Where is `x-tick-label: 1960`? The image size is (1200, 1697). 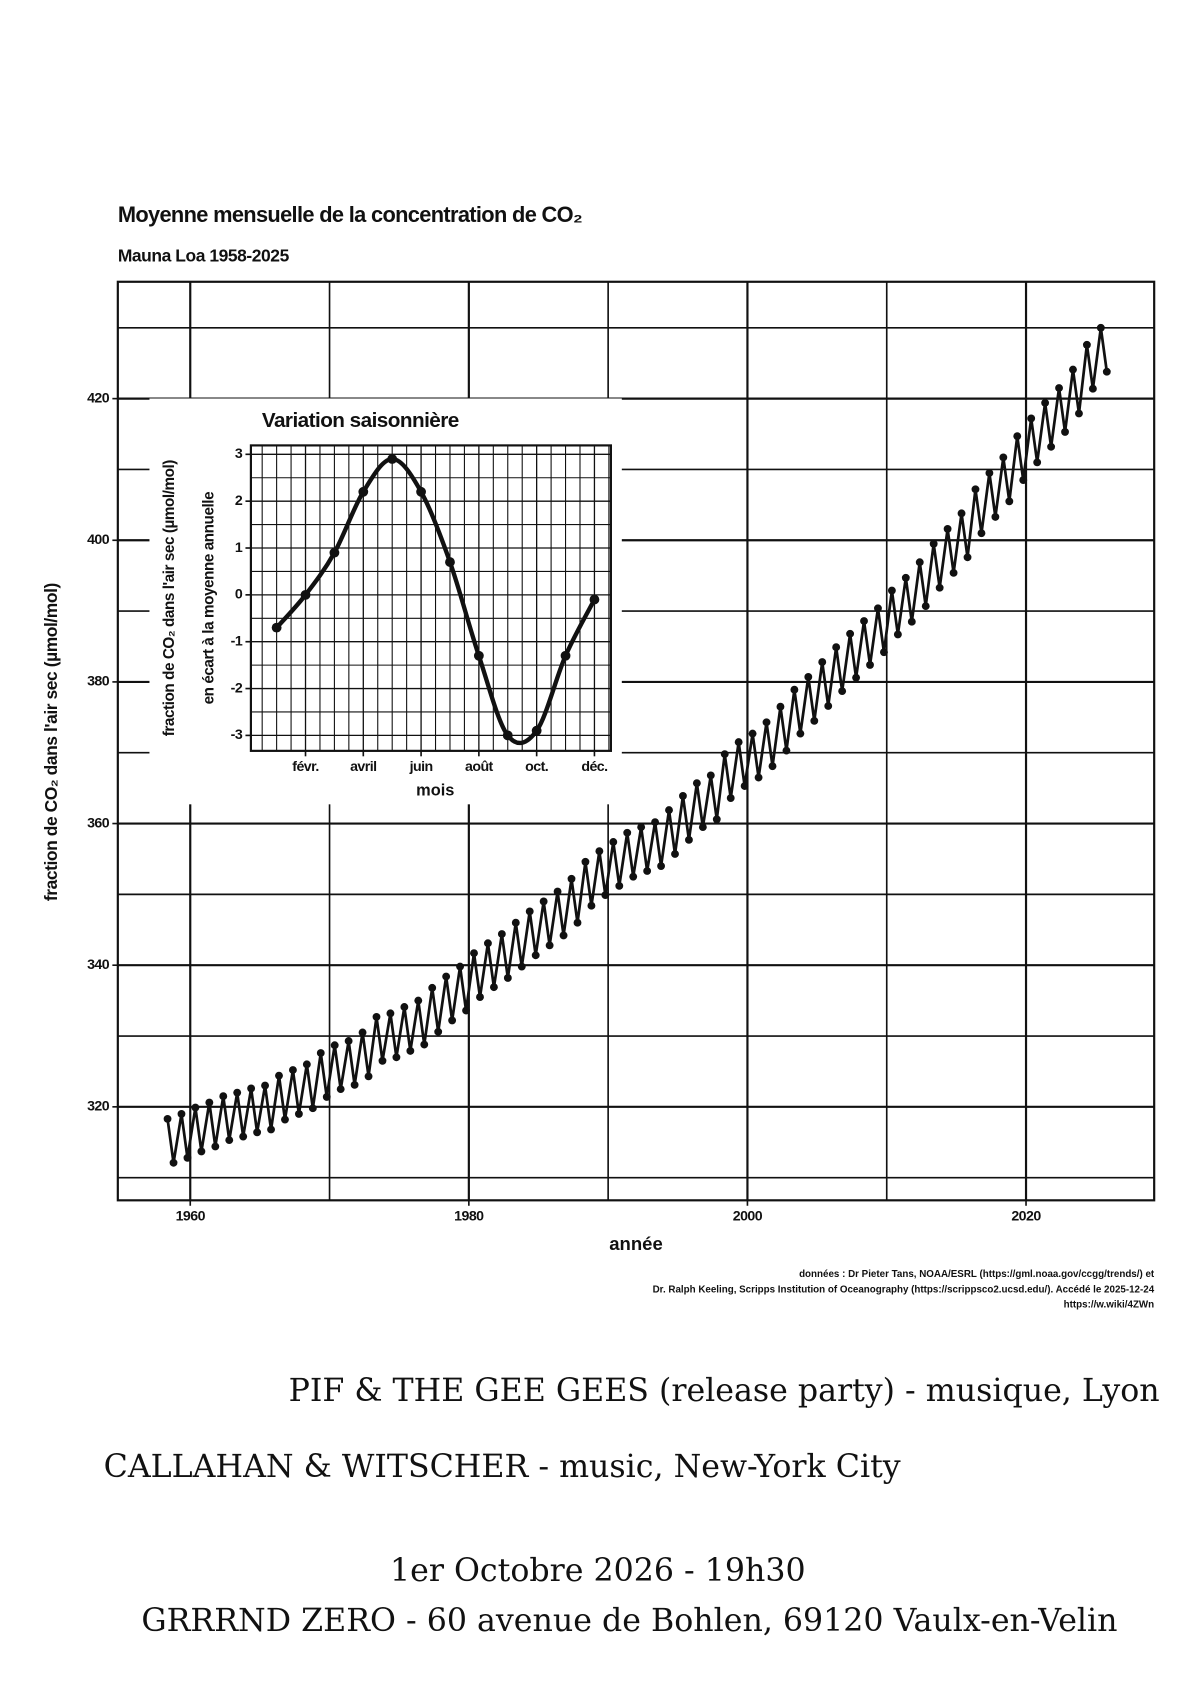
x-tick-label: 1960 is located at coordinates (191, 1216).